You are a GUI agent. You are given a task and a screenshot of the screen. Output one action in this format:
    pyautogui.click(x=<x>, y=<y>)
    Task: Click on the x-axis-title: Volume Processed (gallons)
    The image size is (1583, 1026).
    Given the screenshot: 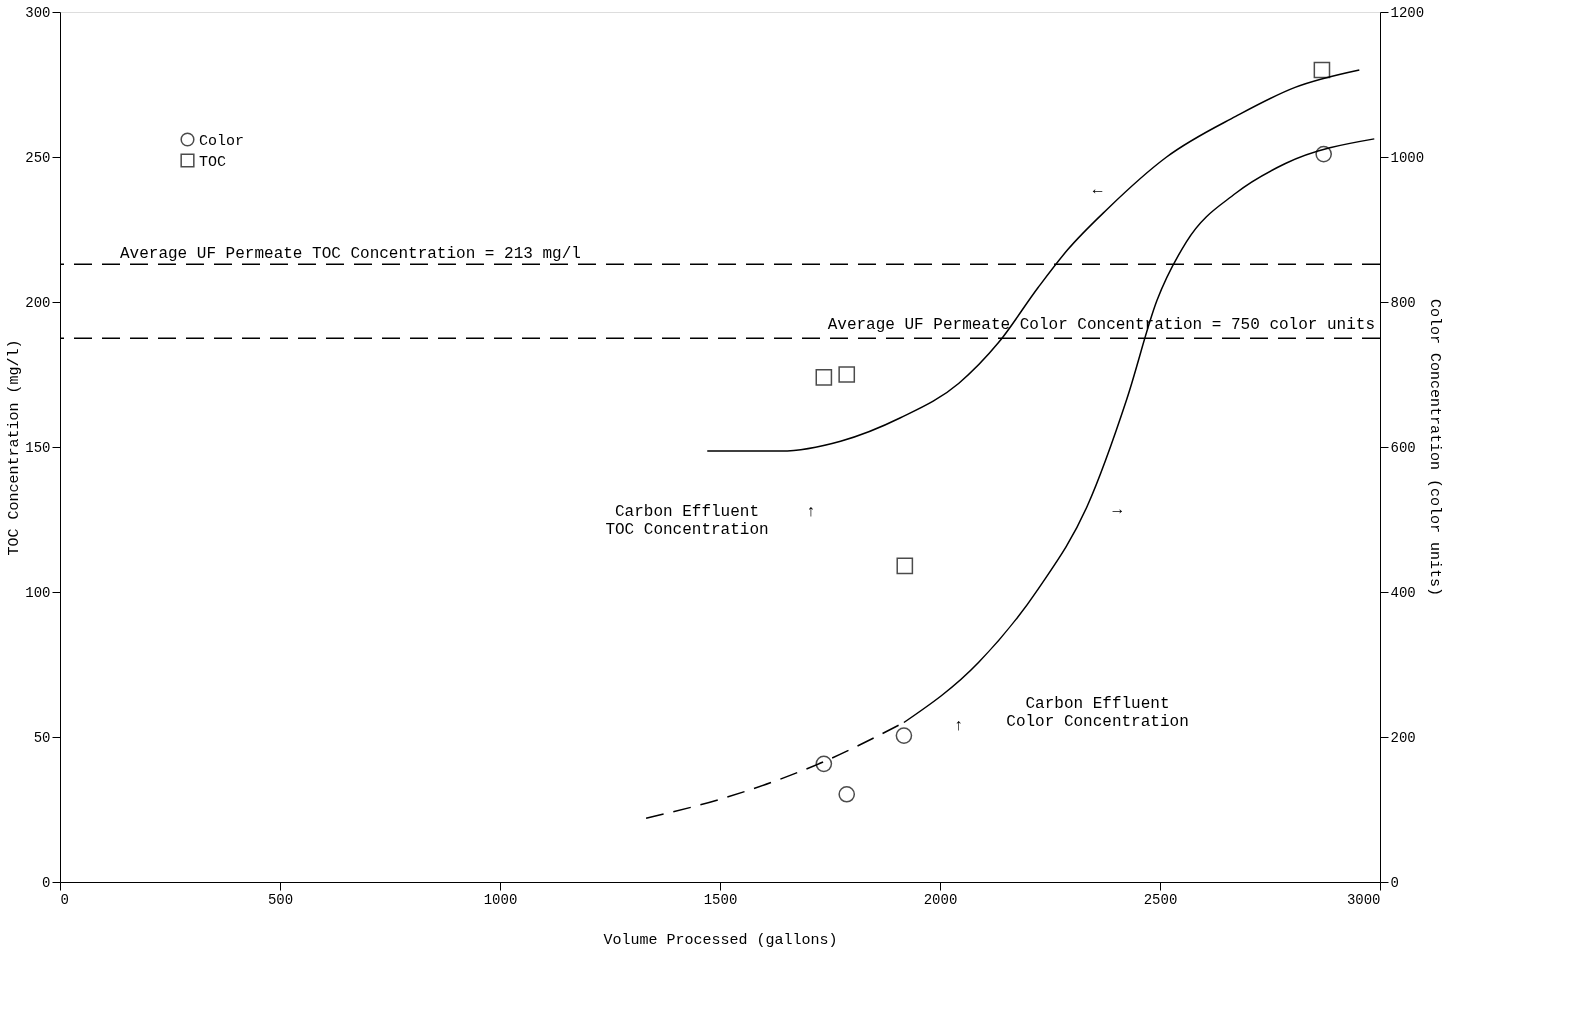 What is the action you would take?
    pyautogui.click(x=720, y=940)
    